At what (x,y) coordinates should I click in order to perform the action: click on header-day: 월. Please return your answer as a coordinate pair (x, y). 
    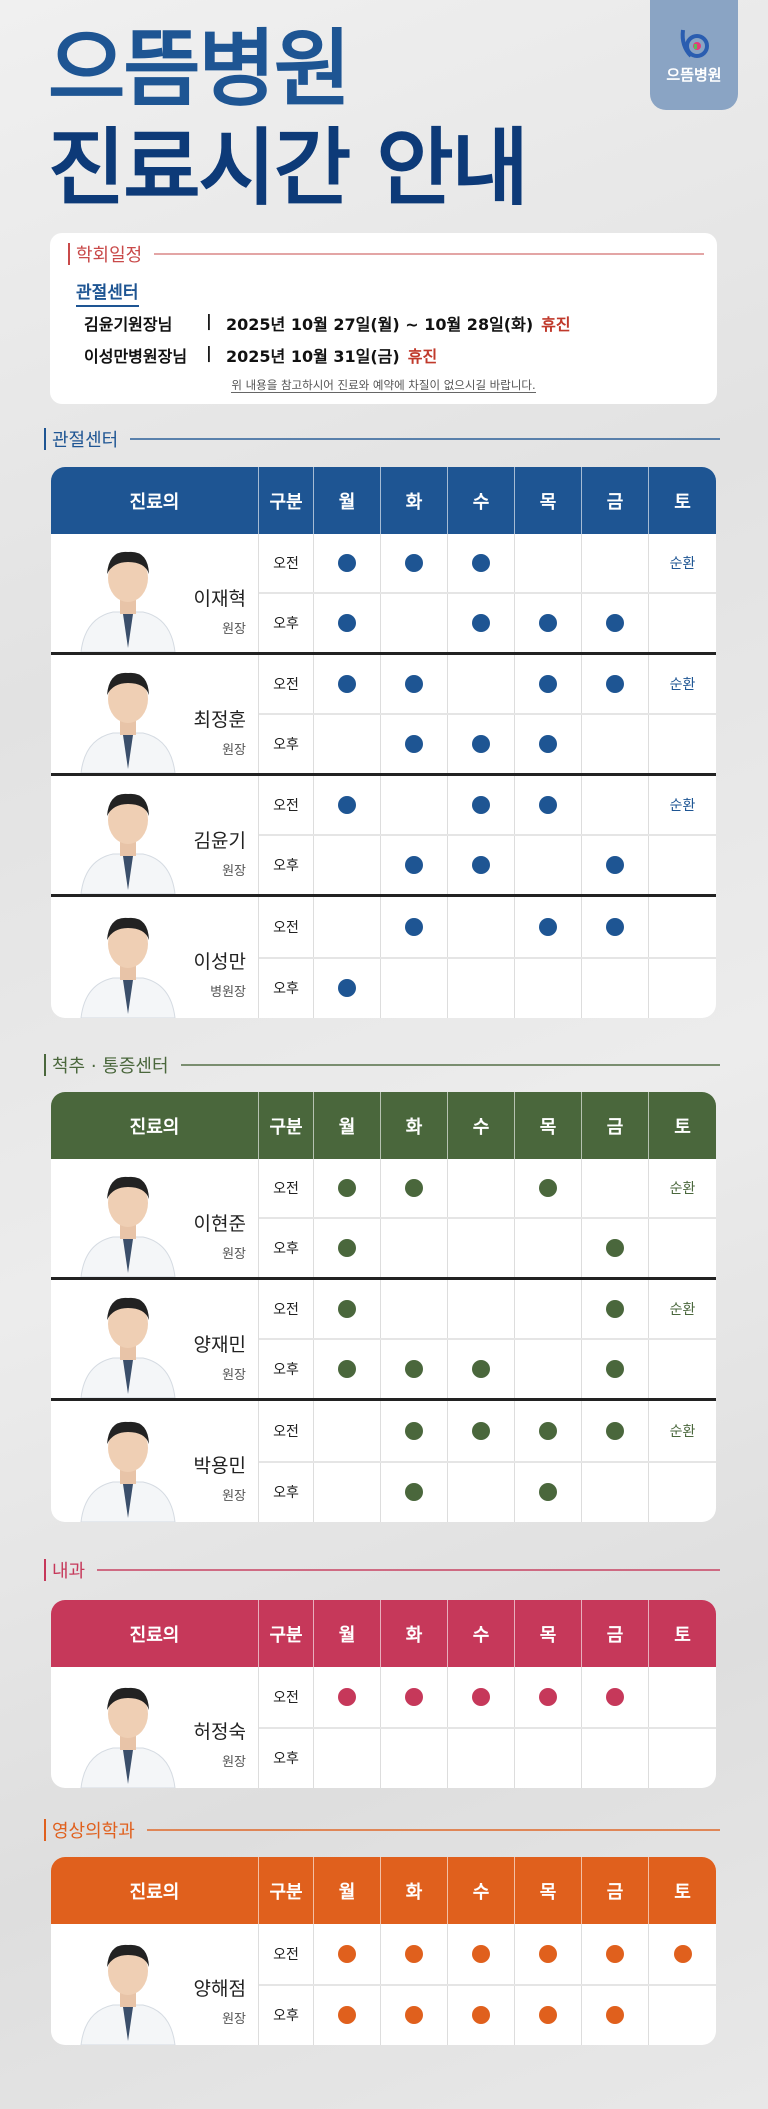
    Looking at the image, I should click on (347, 1125).